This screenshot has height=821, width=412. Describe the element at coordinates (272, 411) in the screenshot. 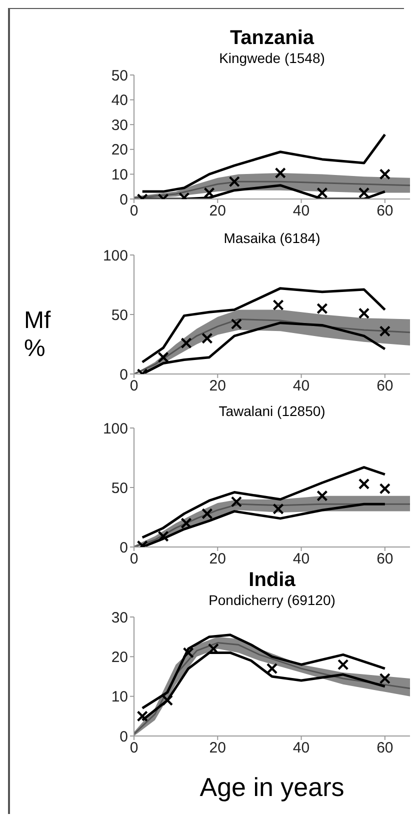

I see `chart-subtitle: Tawalani (12850)` at that location.